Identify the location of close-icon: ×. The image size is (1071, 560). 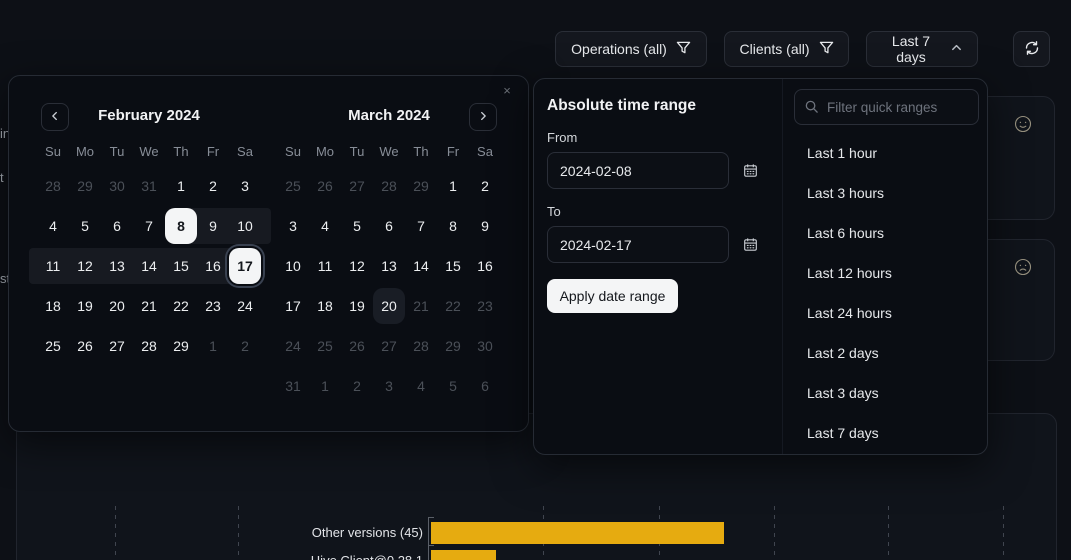
(507, 90).